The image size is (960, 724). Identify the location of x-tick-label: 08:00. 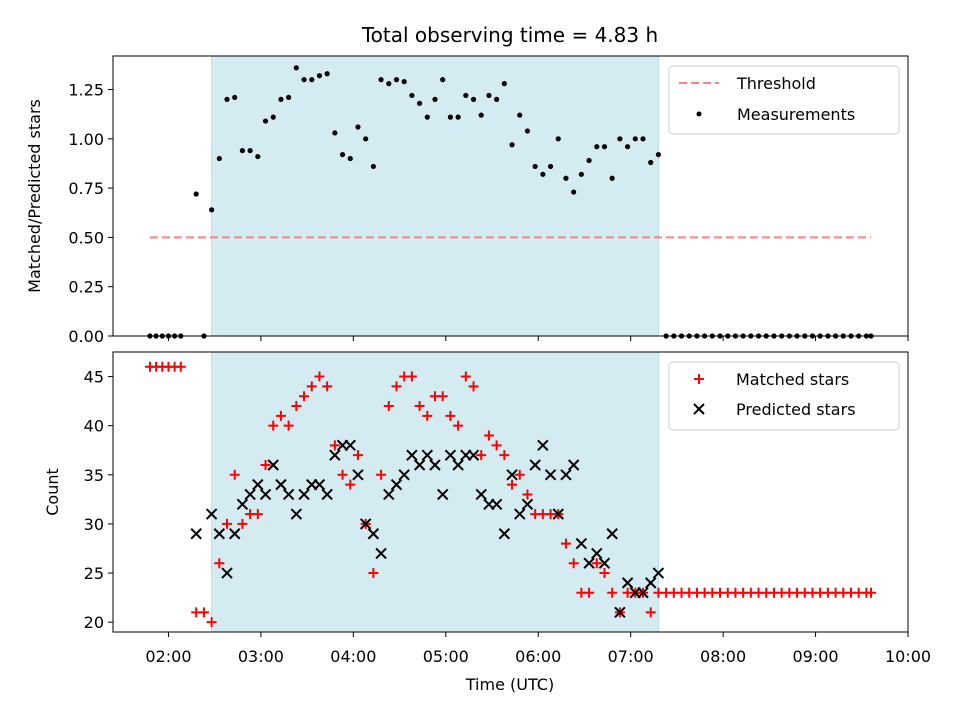
(723, 656).